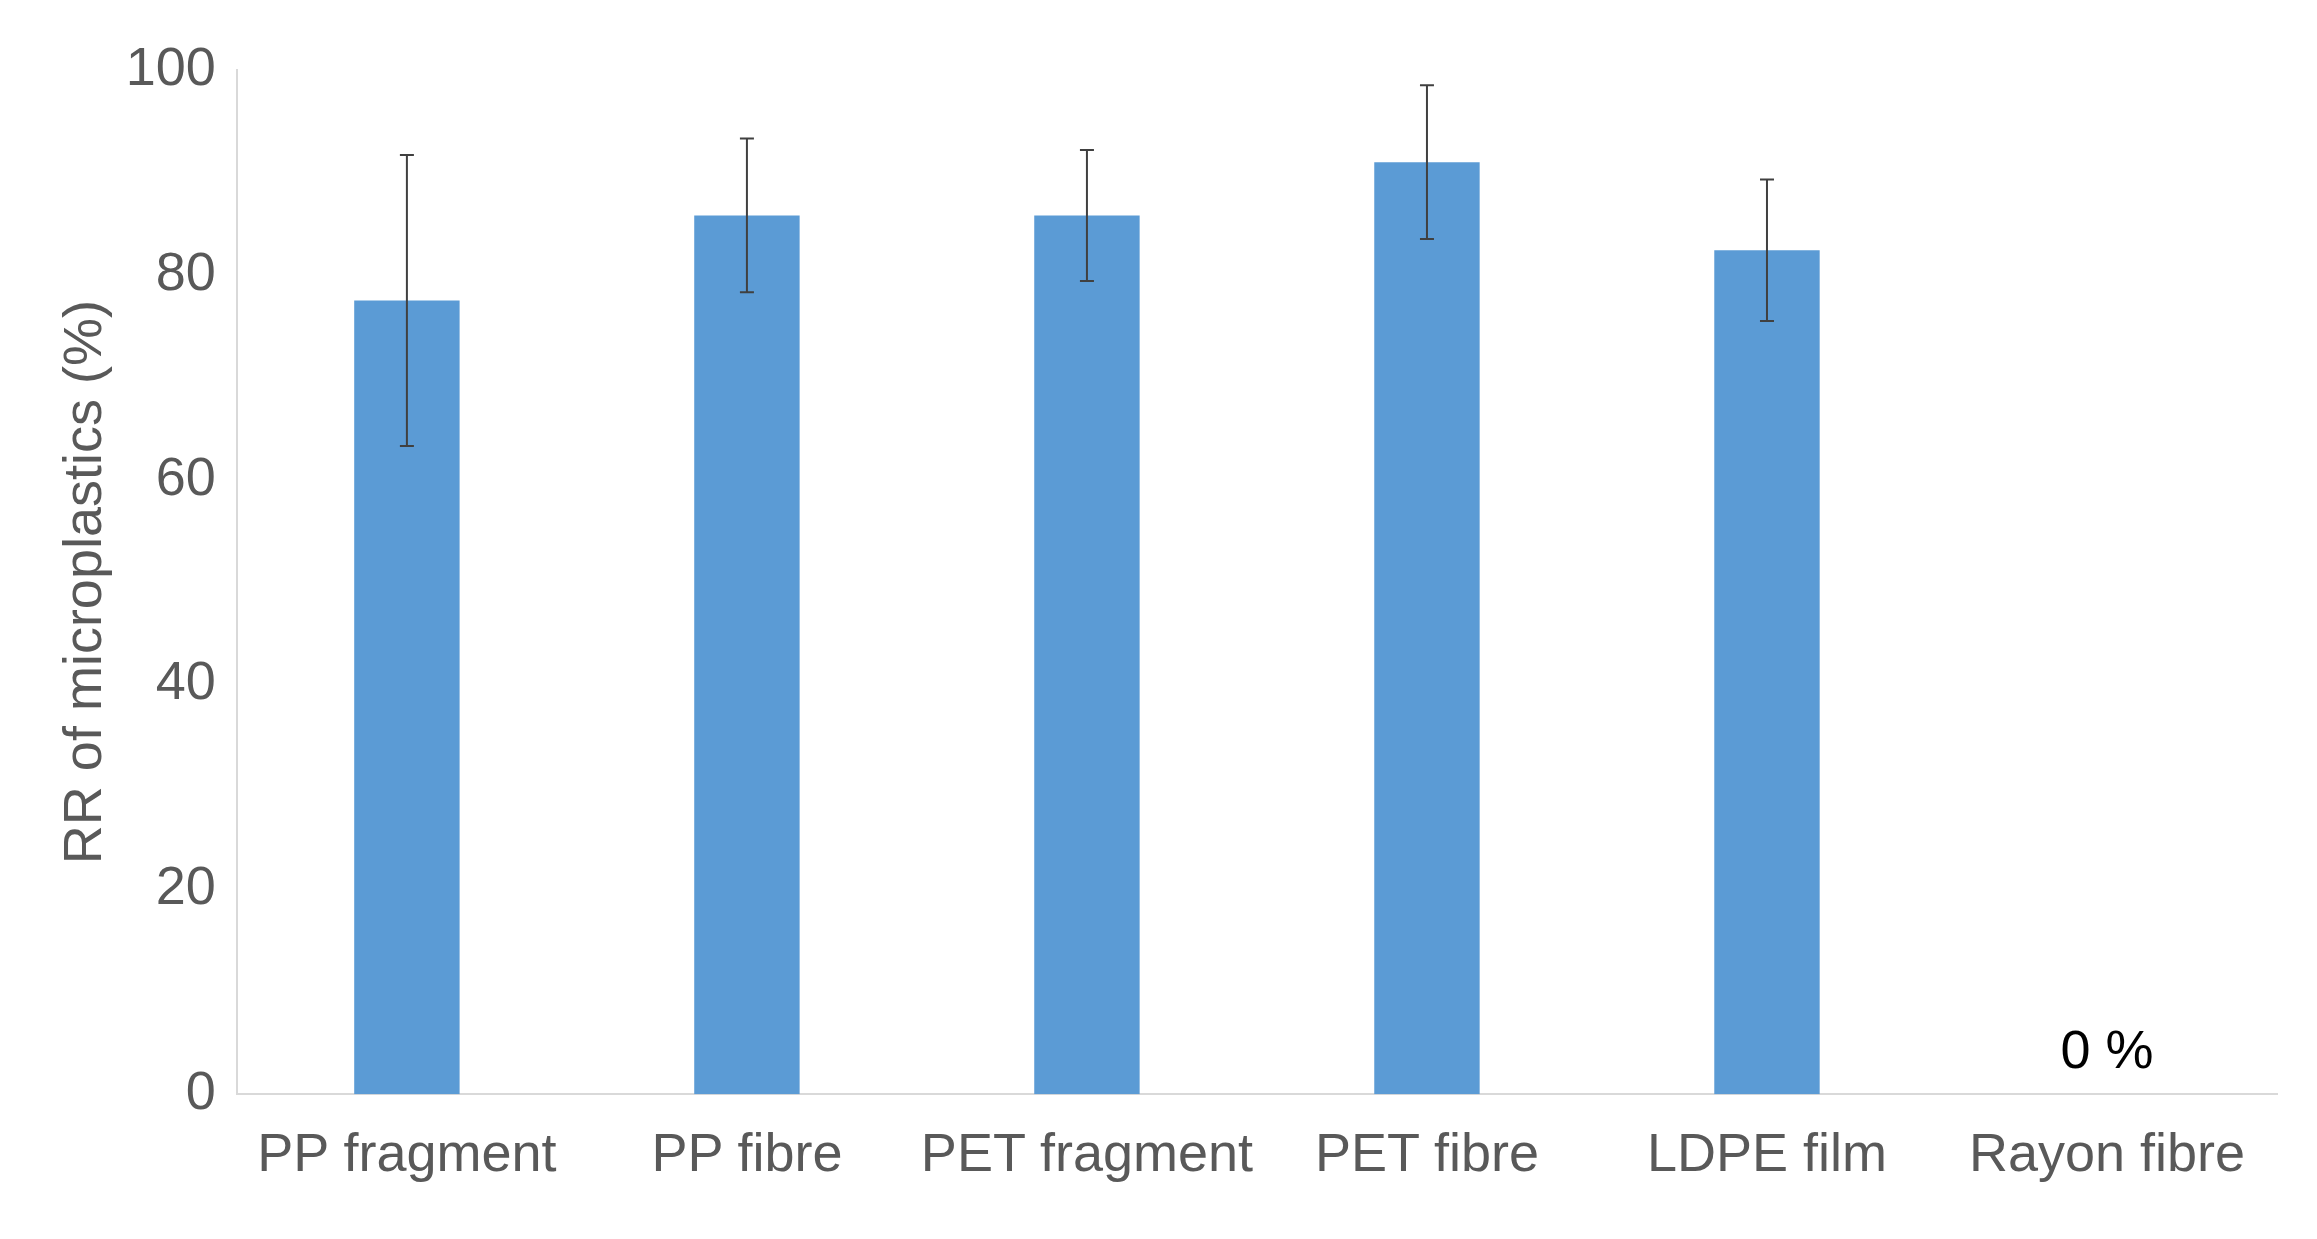  What do you see at coordinates (1087, 1152) in the screenshot?
I see `x-tick-label: PET fragment` at bounding box center [1087, 1152].